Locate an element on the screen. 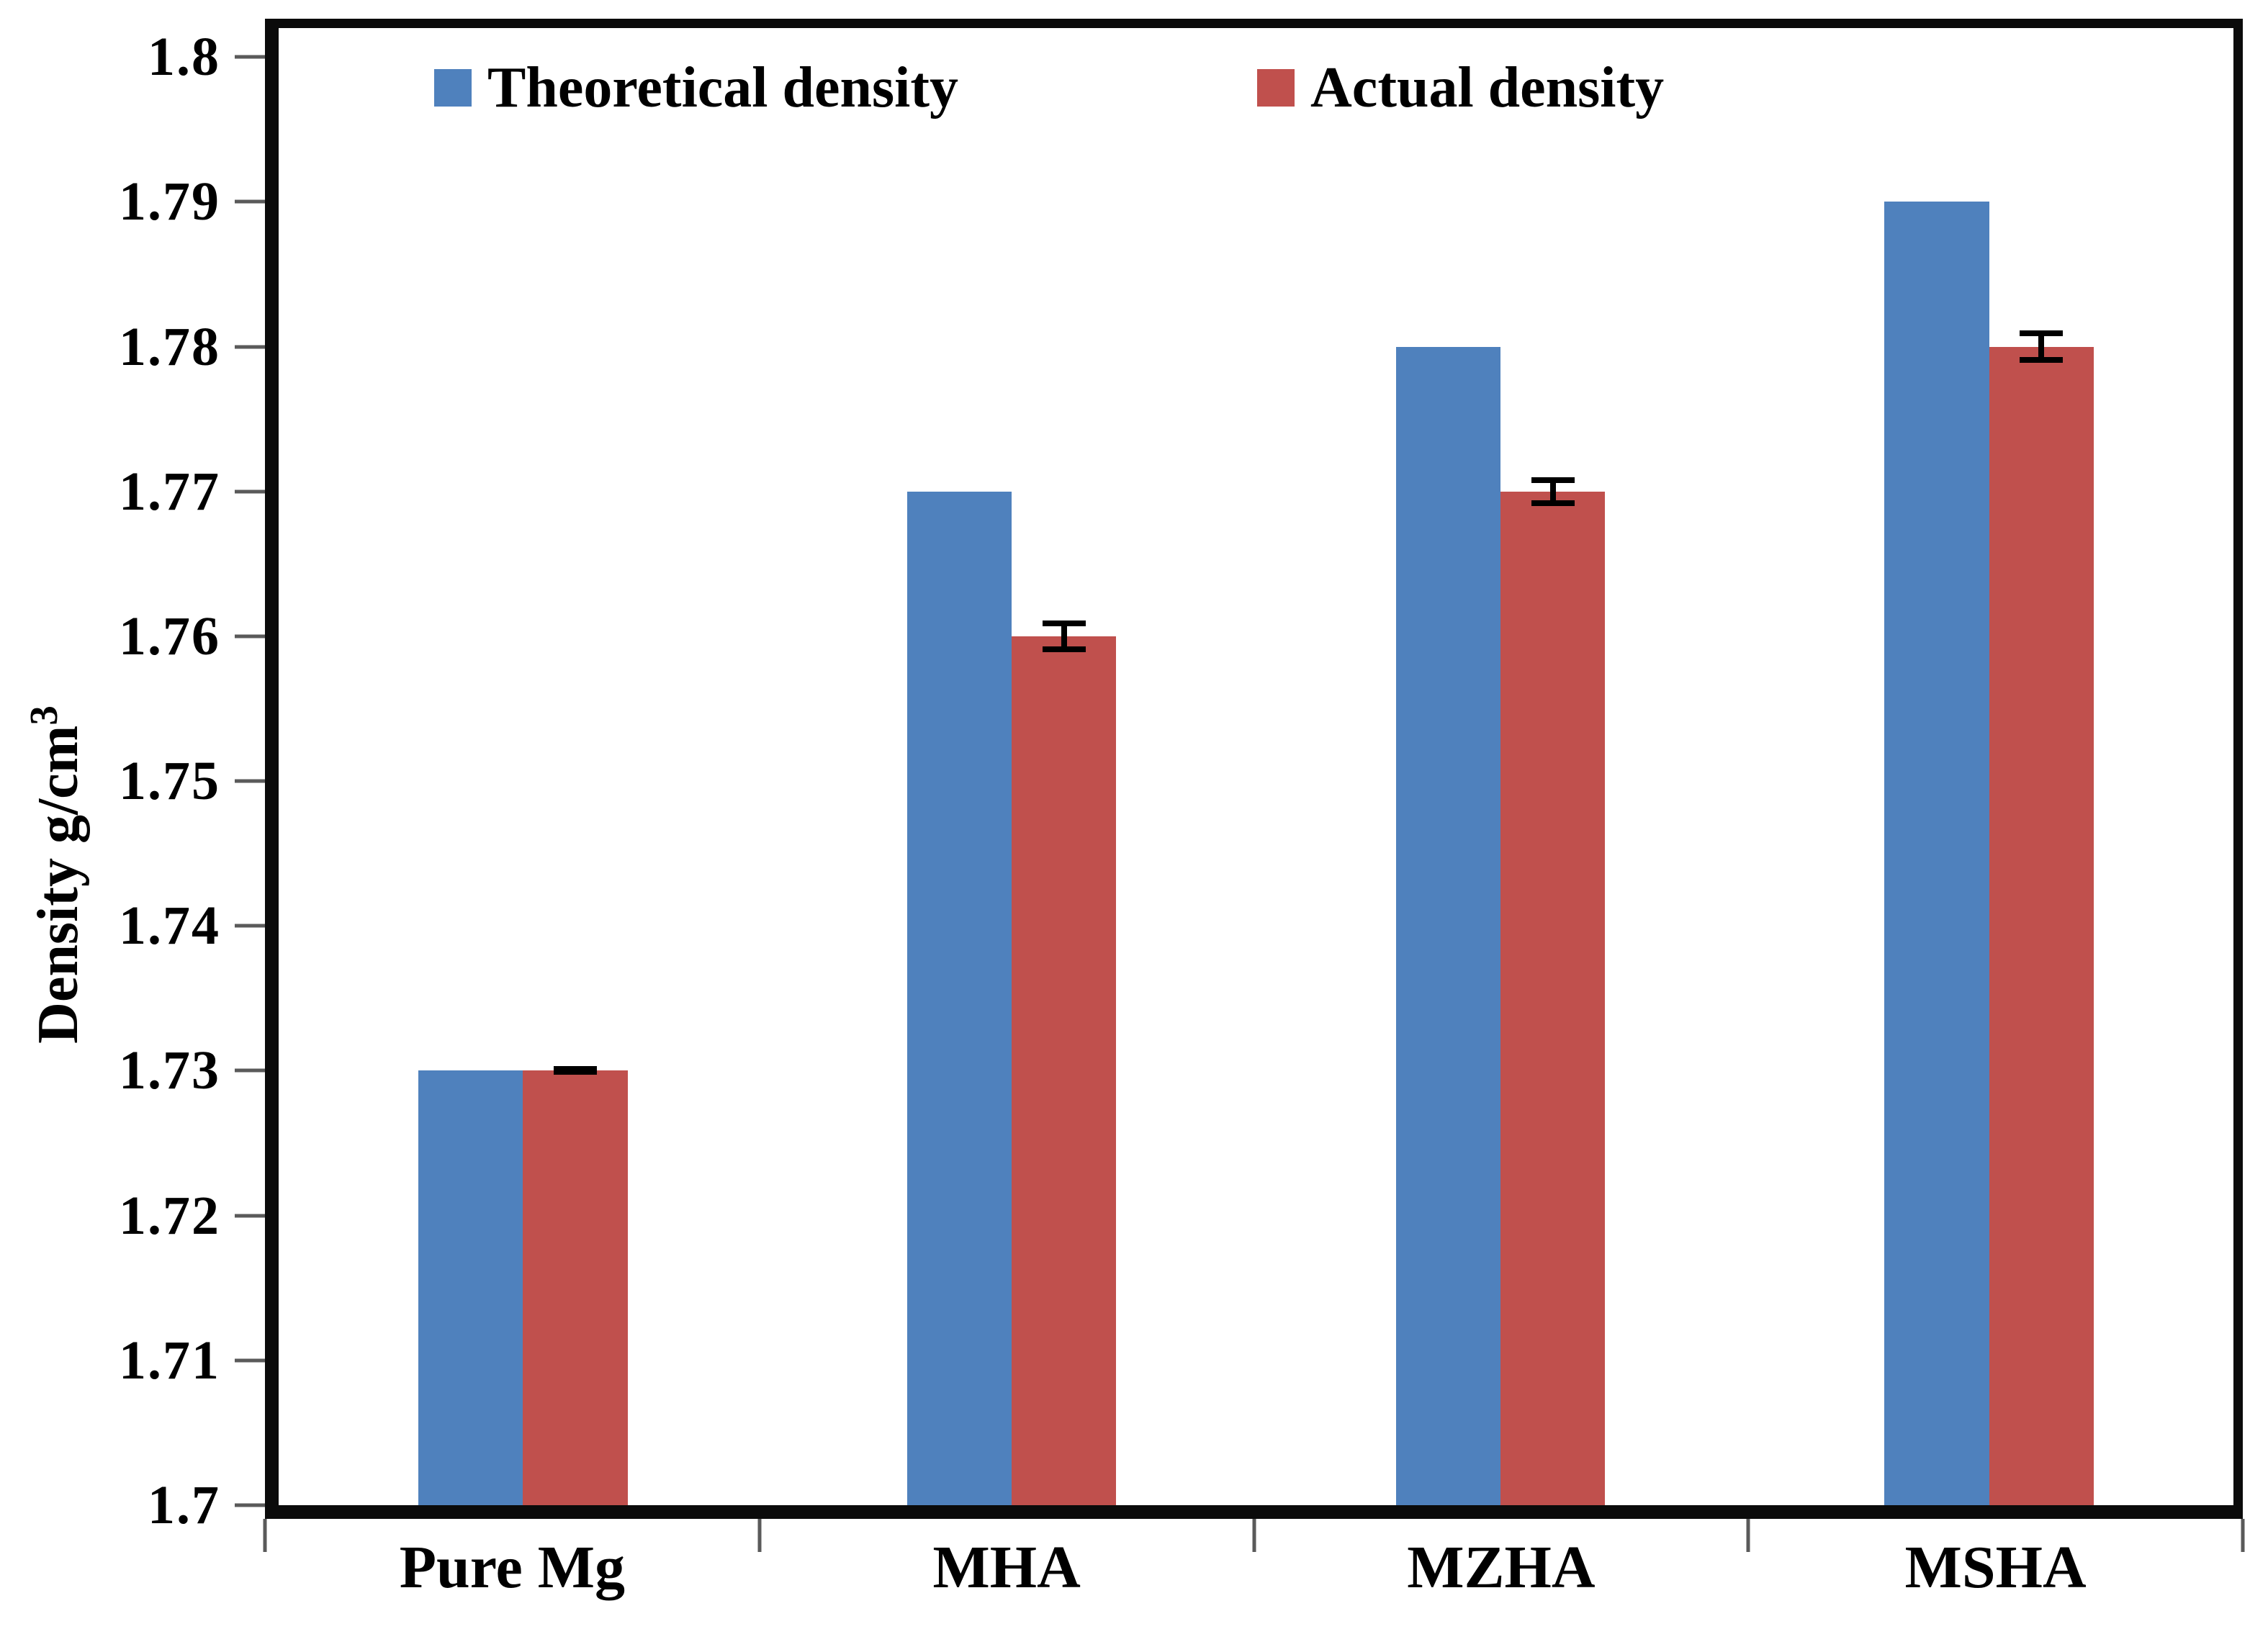  bar-actual-density-mha is located at coordinates (1064, 1070).